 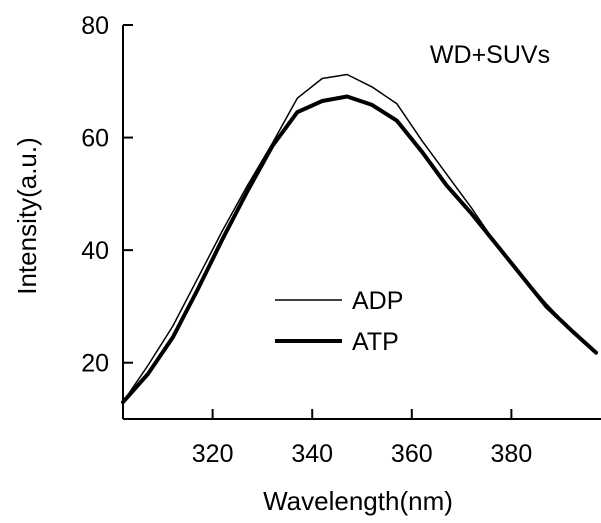 I want to click on y-tick-label: 20, so click(x=95, y=364).